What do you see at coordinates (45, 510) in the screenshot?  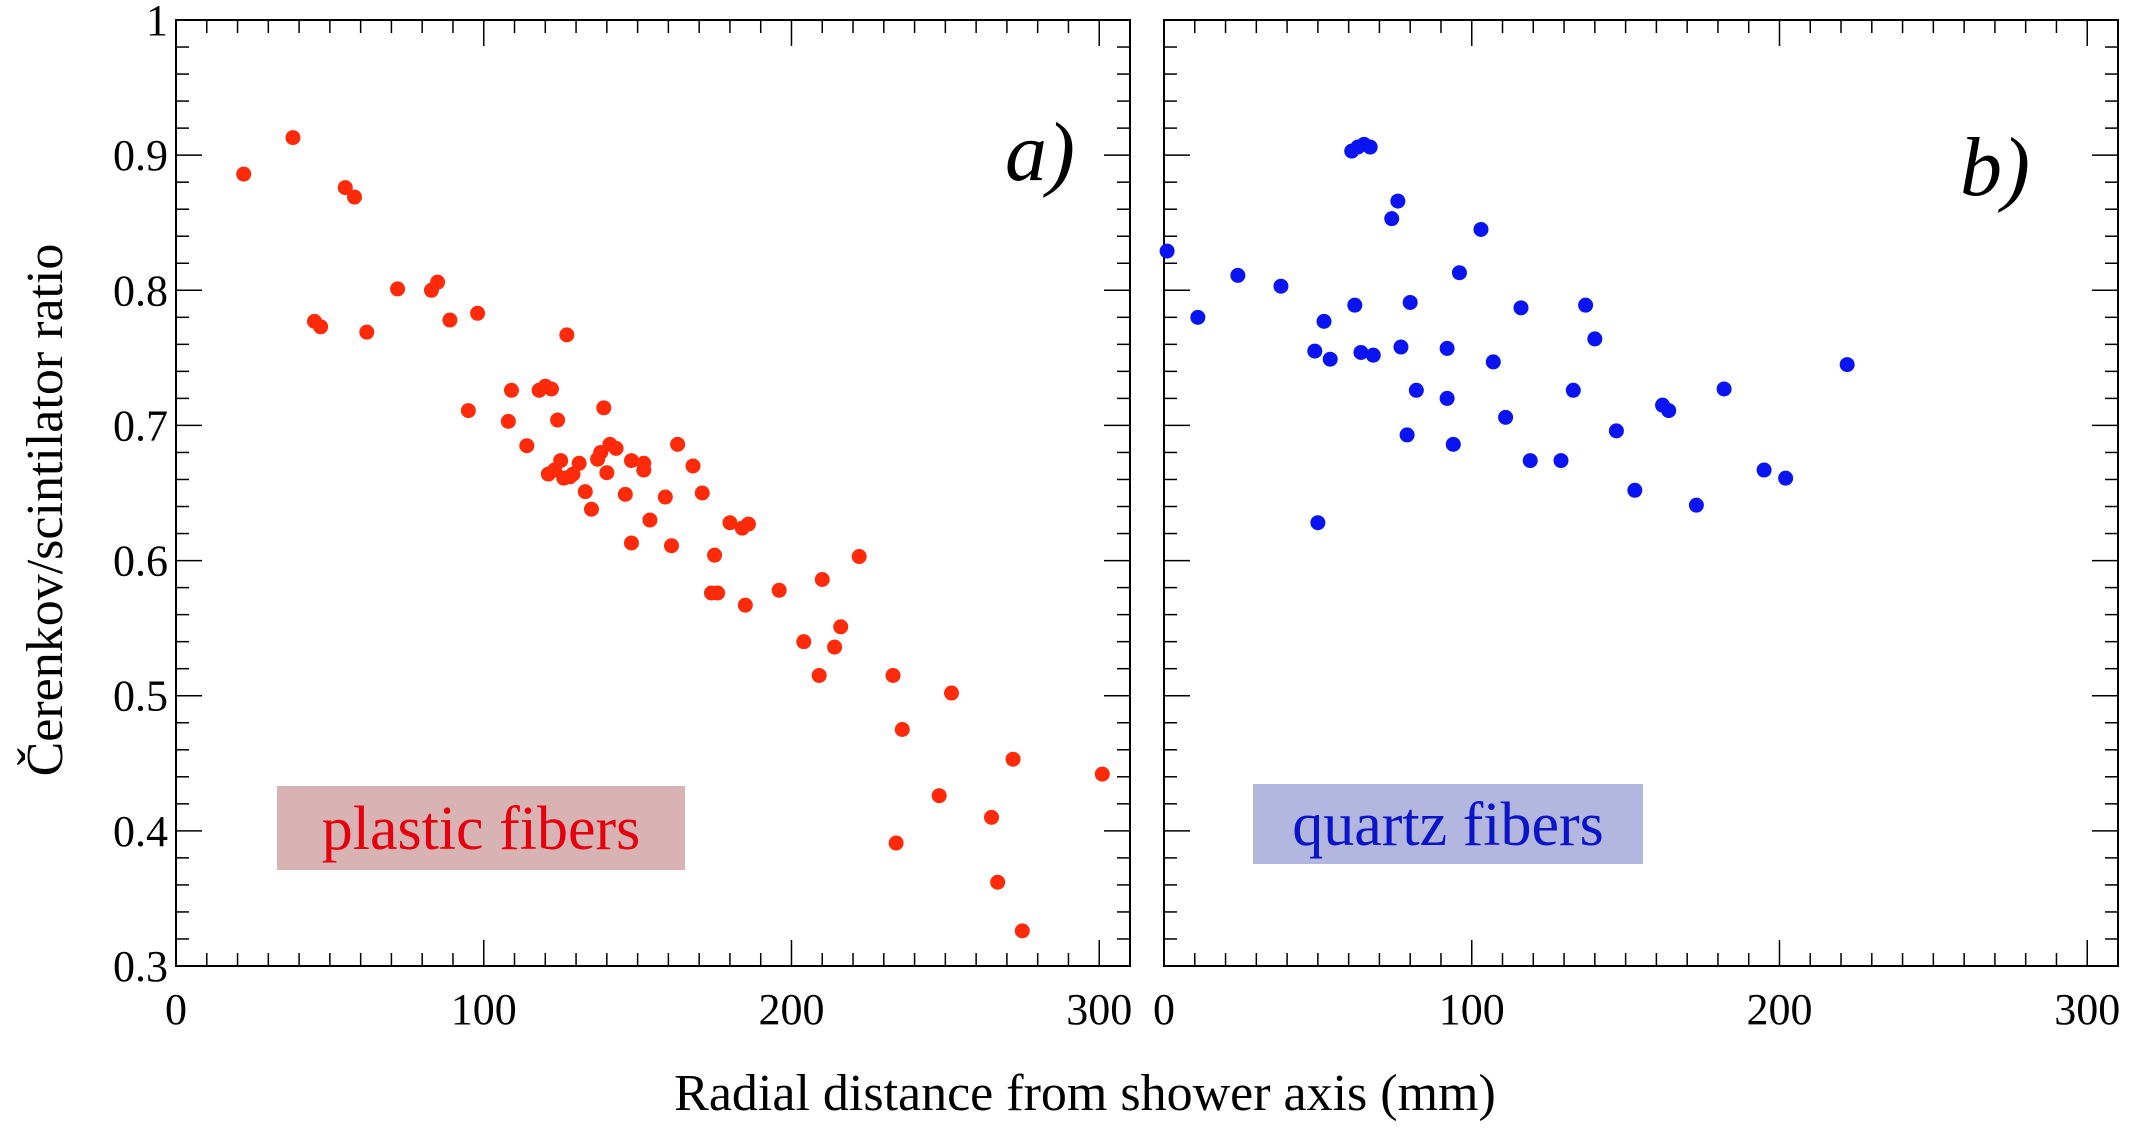 I see `y-axis-title: Čerenkov/scintilator ratio` at bounding box center [45, 510].